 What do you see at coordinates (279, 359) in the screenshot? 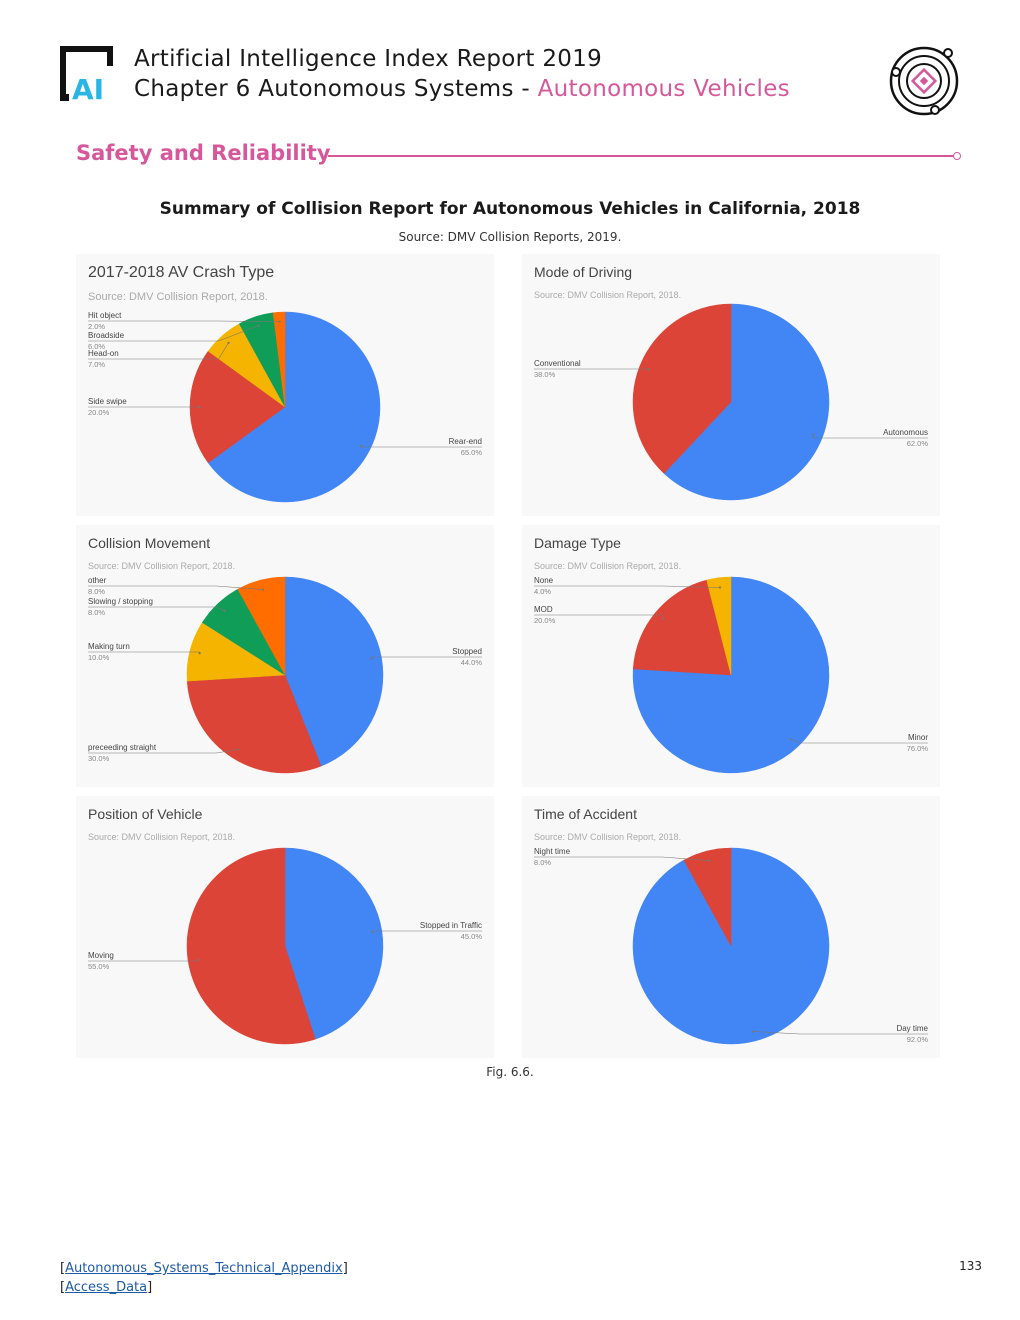
I see `pie-slice-hit-object` at bounding box center [279, 359].